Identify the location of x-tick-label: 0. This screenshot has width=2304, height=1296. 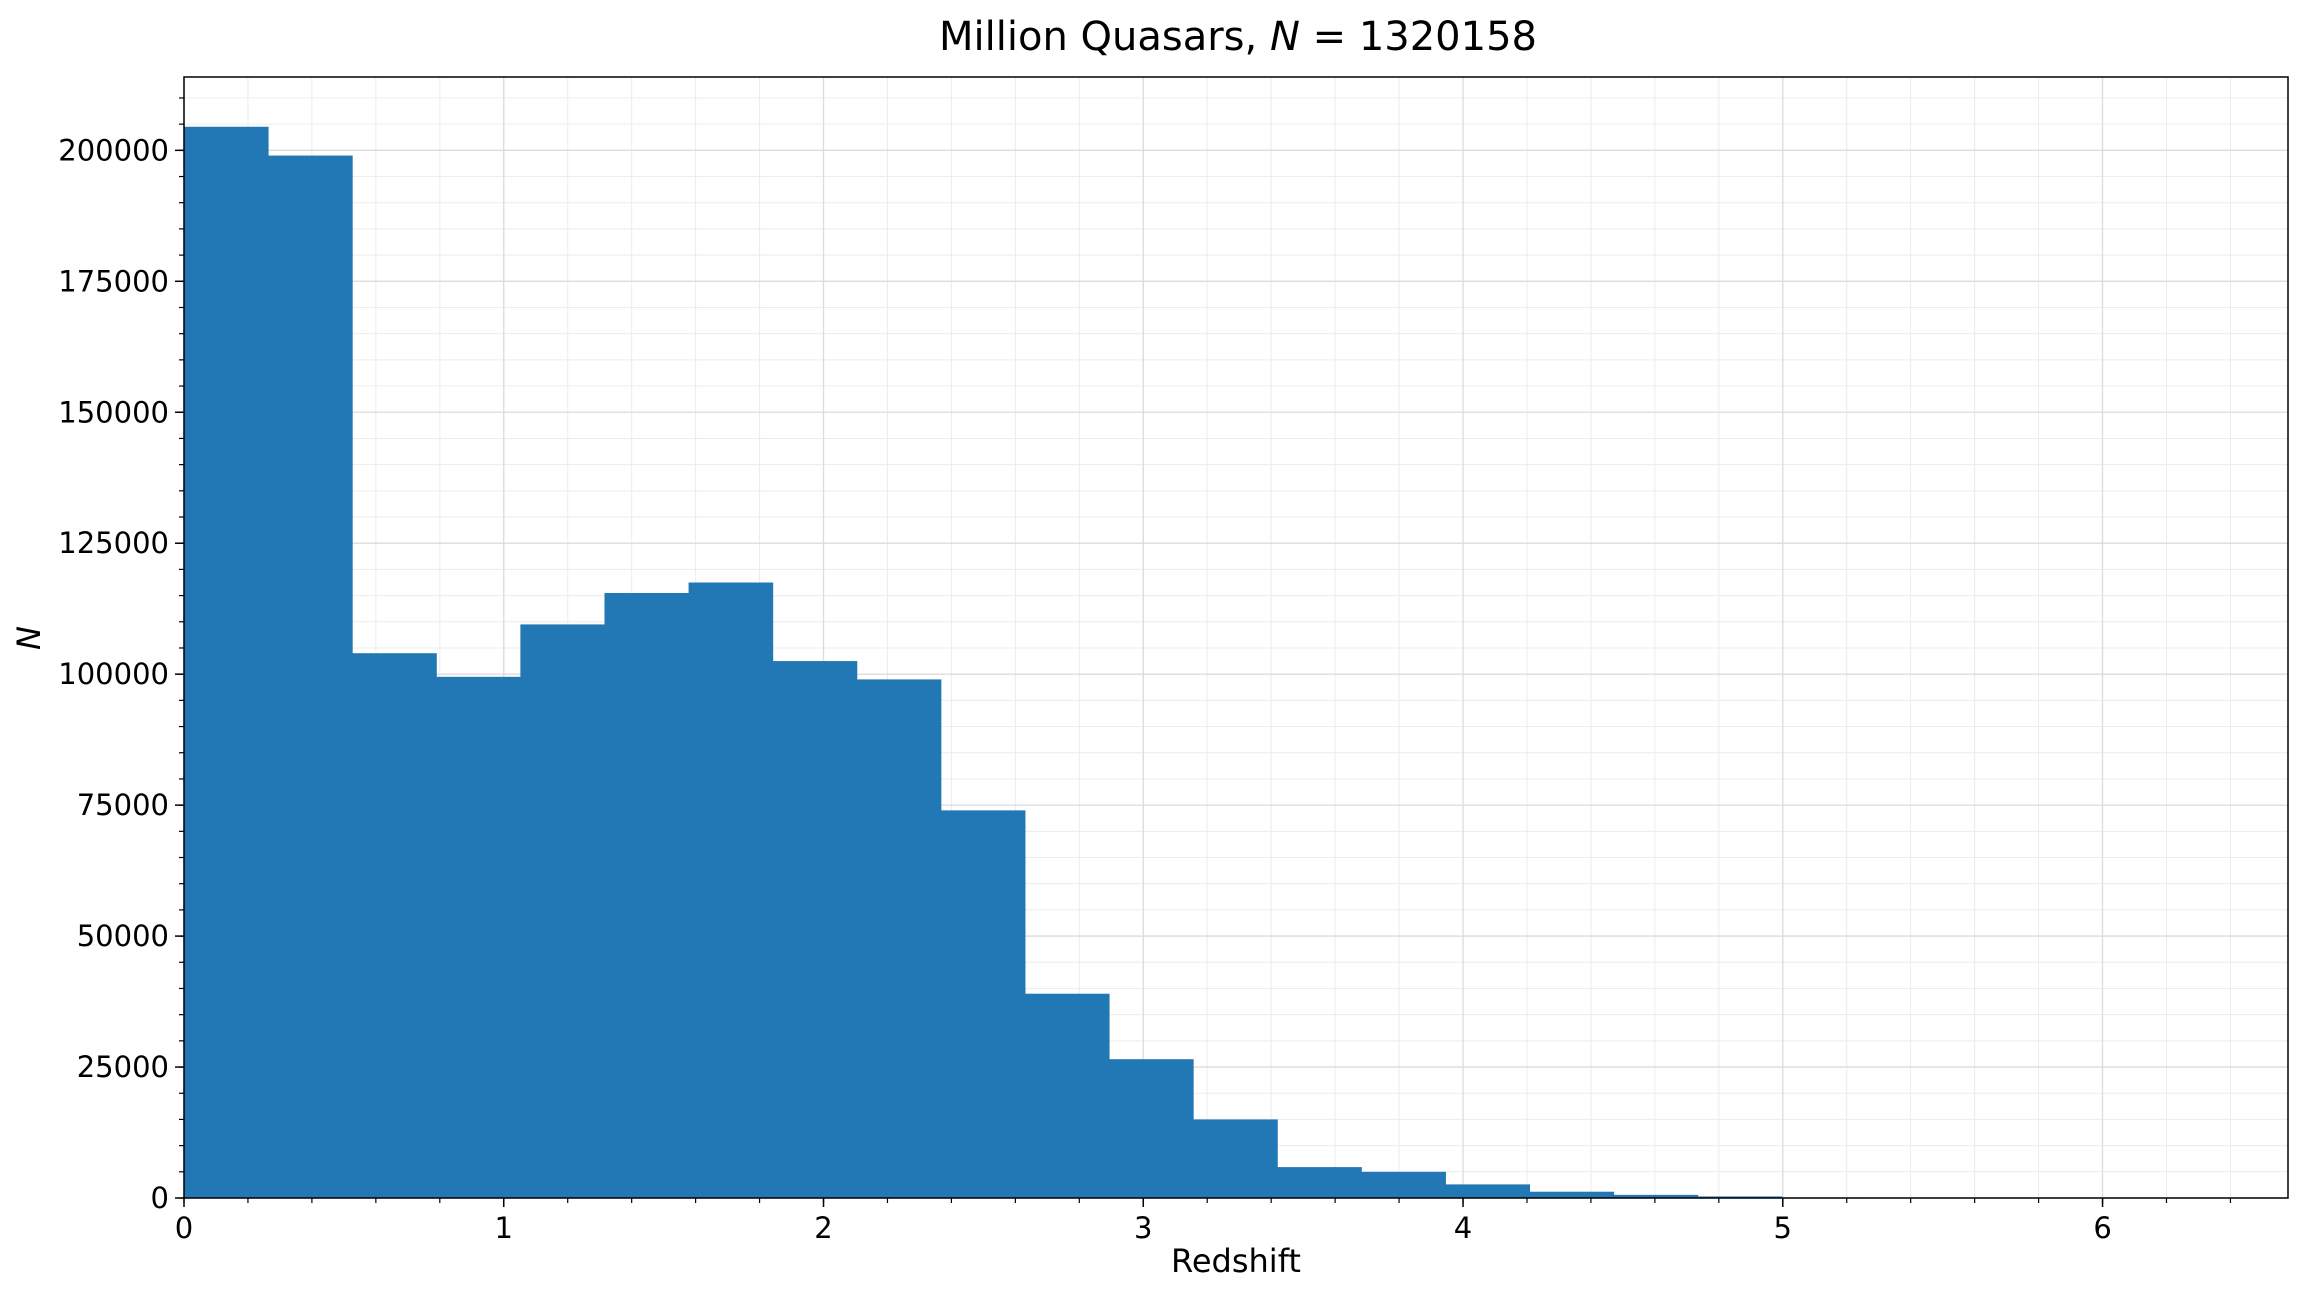
(184, 1228).